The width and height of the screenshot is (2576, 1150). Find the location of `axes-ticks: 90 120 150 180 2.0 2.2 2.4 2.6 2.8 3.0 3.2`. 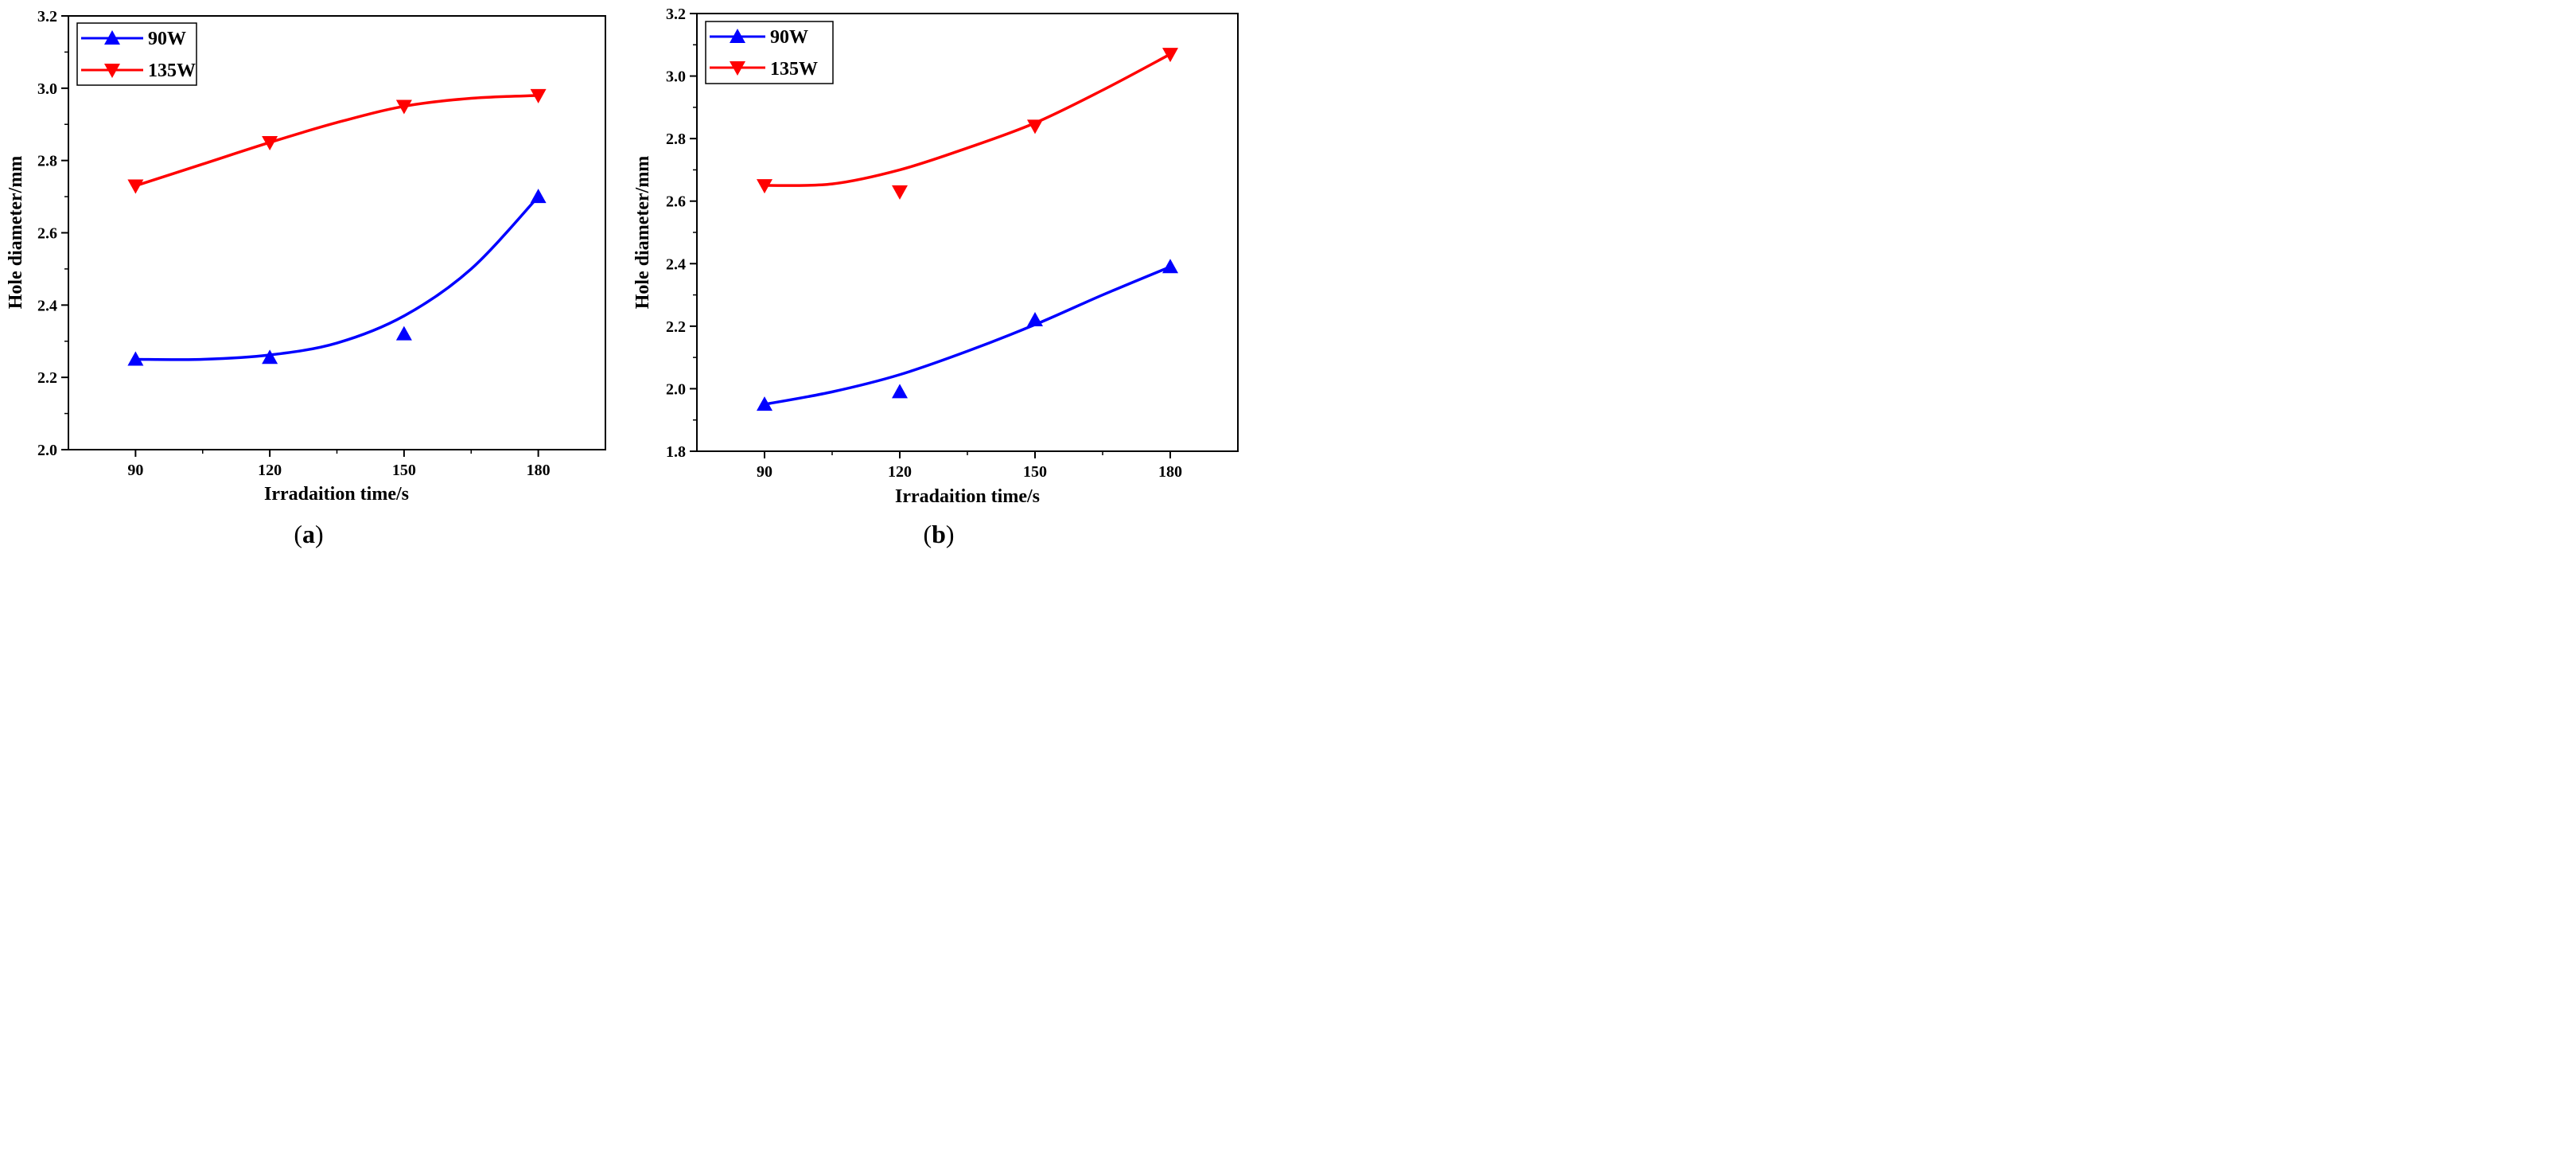

axes-ticks: 90 120 150 180 2.0 2.2 2.4 2.6 2.8 3.0 3.2 is located at coordinates (294, 243).